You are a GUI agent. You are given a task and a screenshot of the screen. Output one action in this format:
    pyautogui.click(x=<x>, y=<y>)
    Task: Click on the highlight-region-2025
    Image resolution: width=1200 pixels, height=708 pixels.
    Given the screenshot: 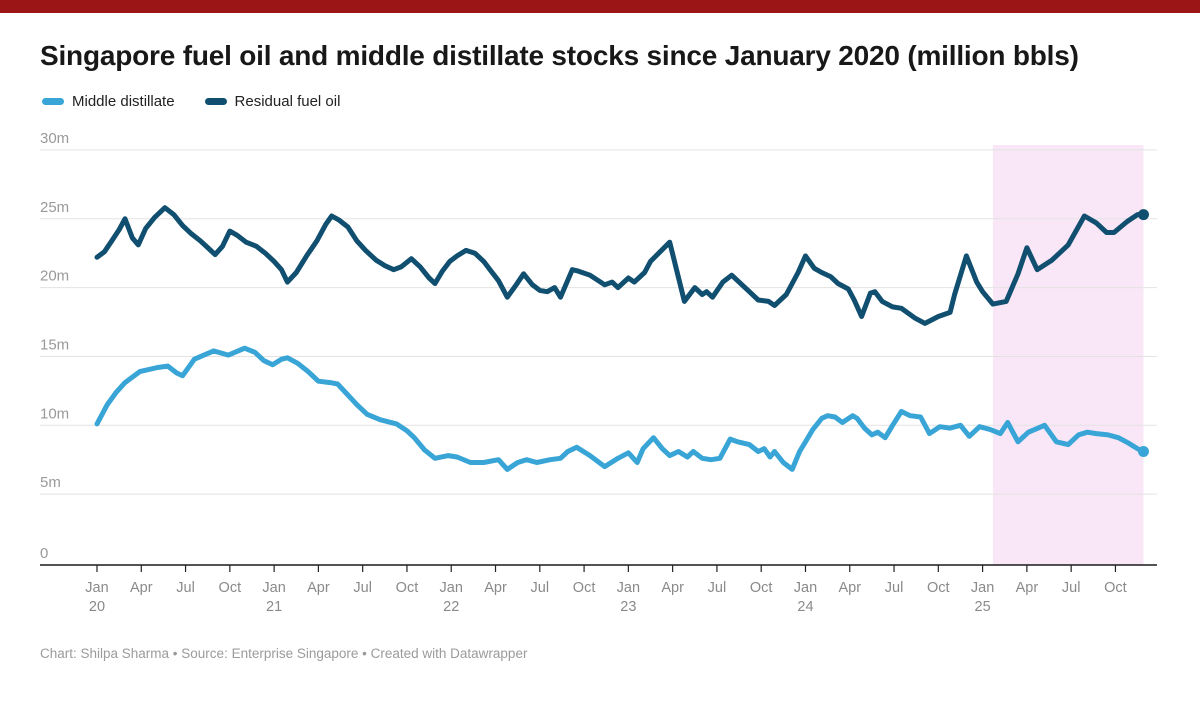 What is the action you would take?
    pyautogui.click(x=1068, y=355)
    